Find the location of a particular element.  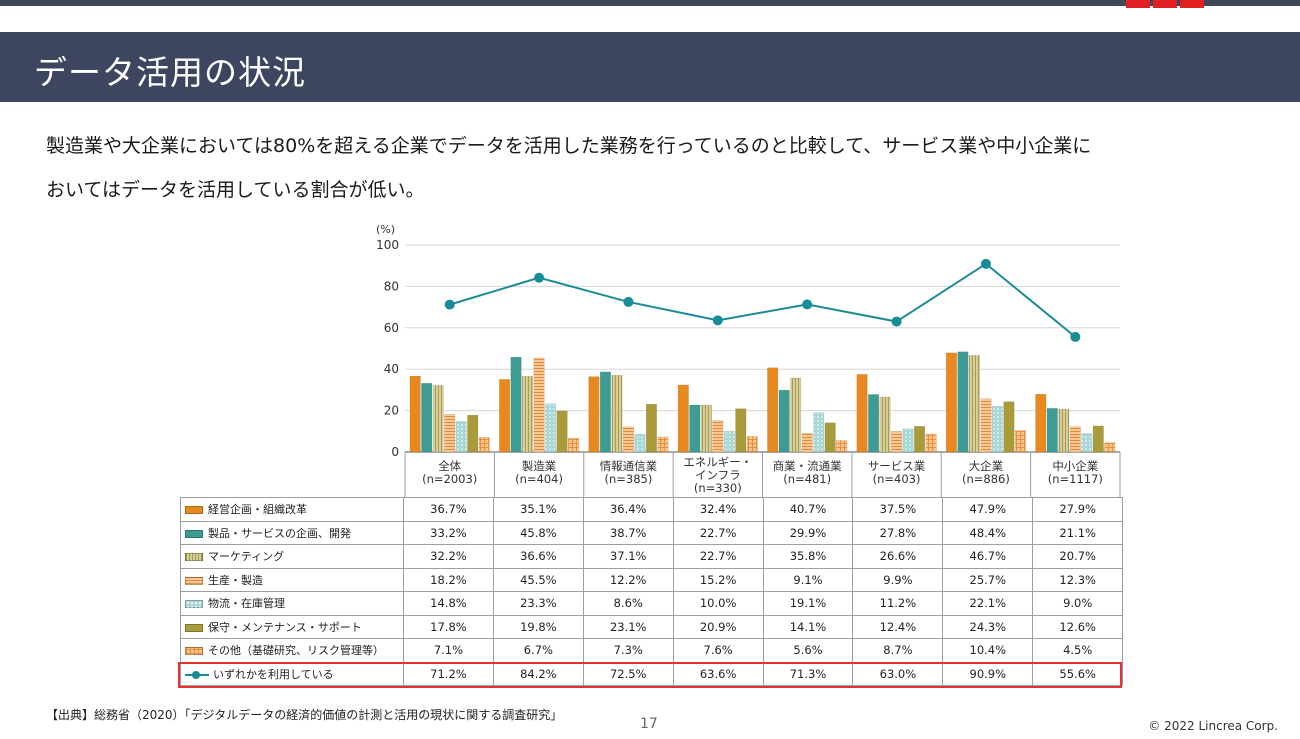

row-label-text: 製品・サービスの企画、開発 is located at coordinates (279, 533).